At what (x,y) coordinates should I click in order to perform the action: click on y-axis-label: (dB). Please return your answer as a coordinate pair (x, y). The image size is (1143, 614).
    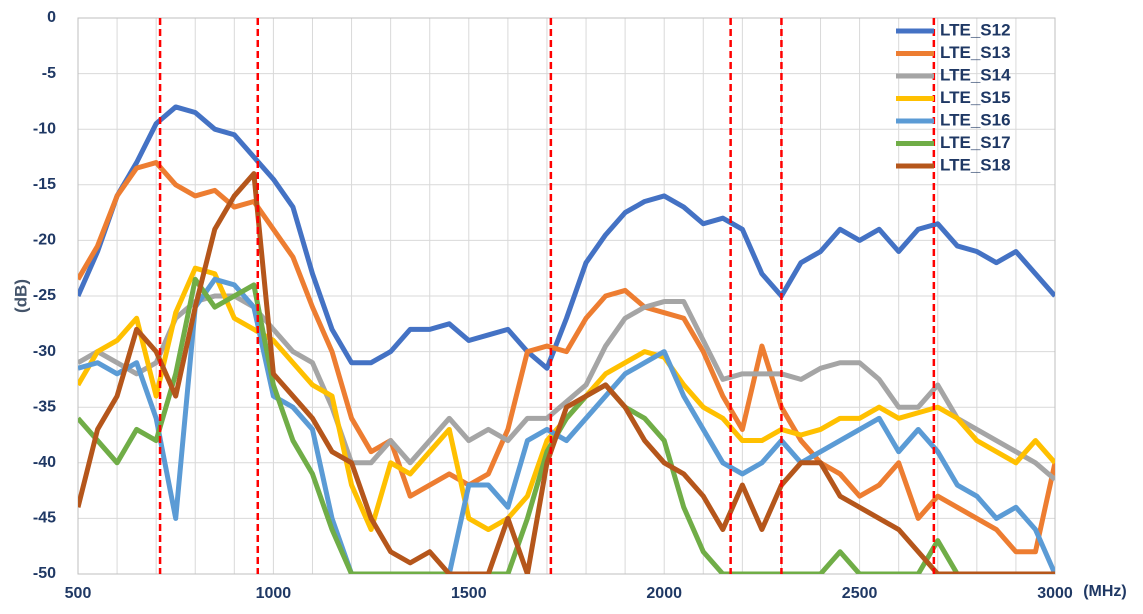
    Looking at the image, I should click on (20, 296).